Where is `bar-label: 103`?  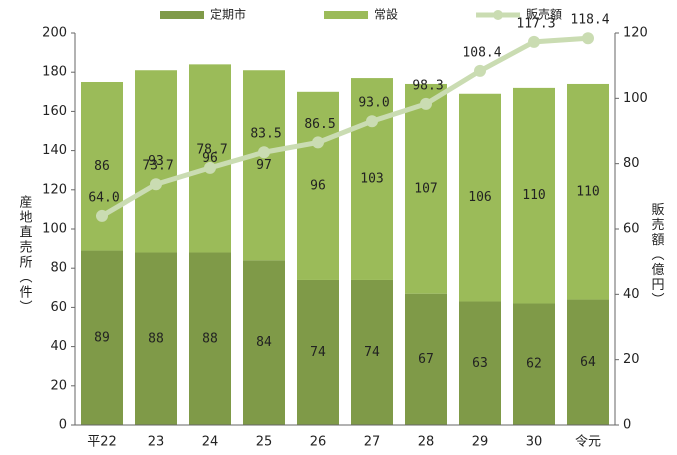 bar-label: 103 is located at coordinates (371, 179).